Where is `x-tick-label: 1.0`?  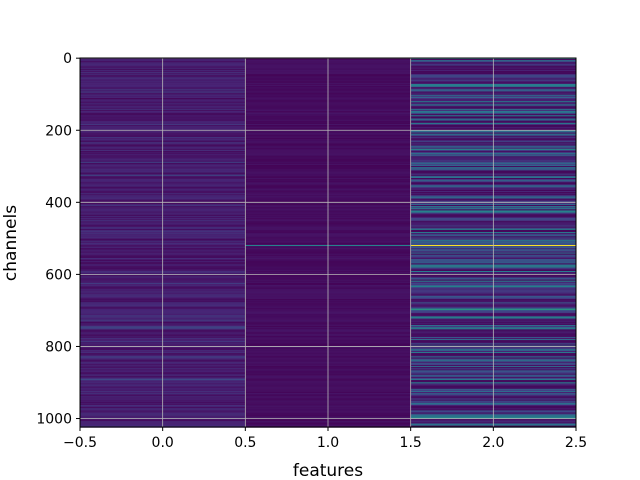 x-tick-label: 1.0 is located at coordinates (328, 443).